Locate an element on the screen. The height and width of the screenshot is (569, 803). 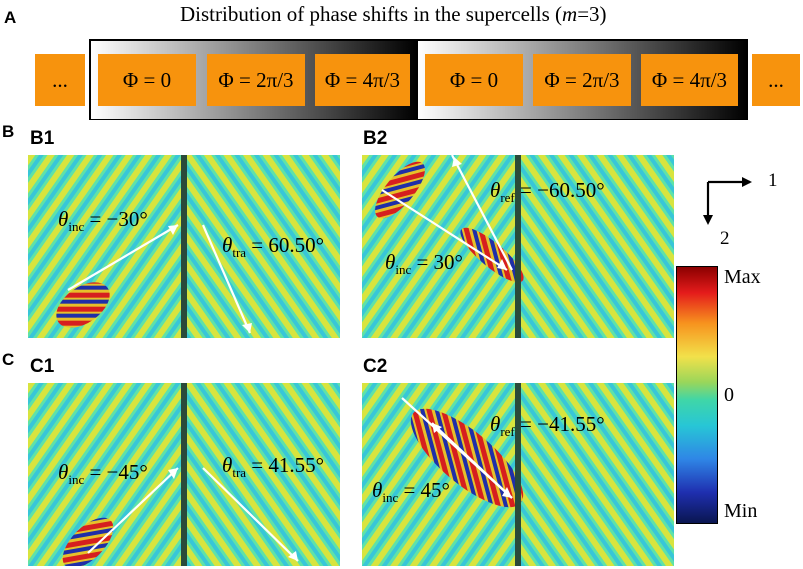
cell-phase-0-a: Φ = 0 is located at coordinates (147, 80).